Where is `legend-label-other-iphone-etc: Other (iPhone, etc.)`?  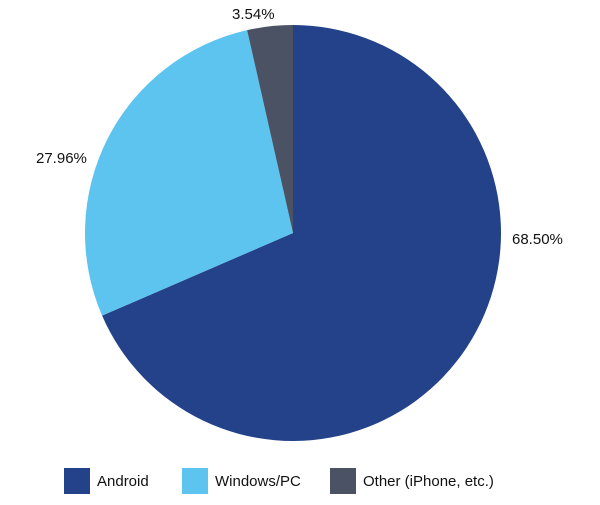 legend-label-other-iphone-etc: Other (iPhone, etc.) is located at coordinates (428, 481).